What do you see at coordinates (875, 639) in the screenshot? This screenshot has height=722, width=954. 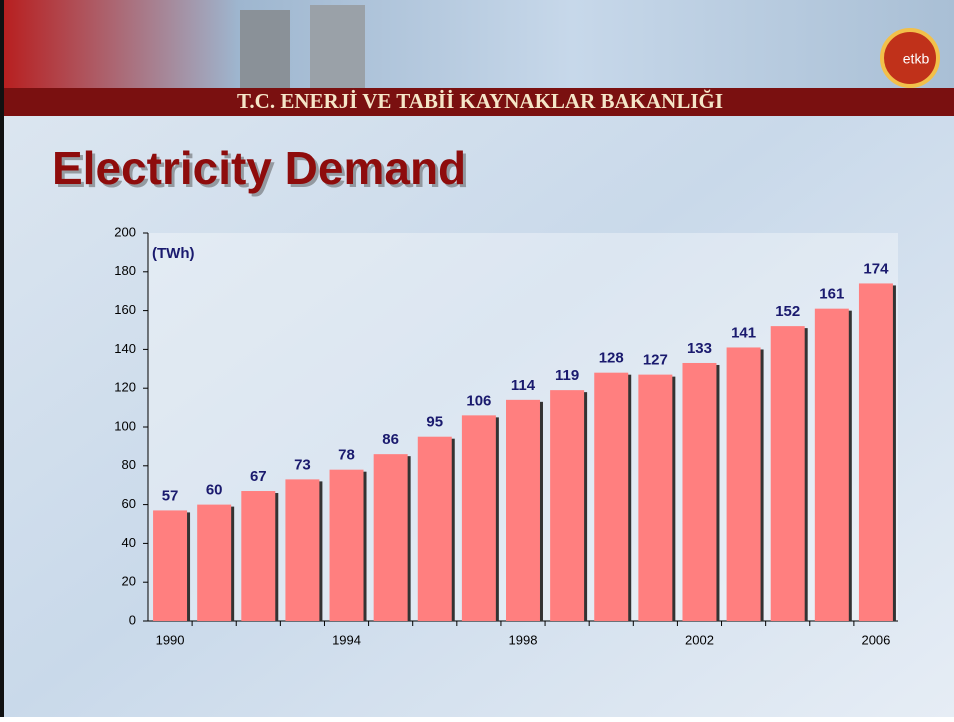 I see `x-tick-label: 2006` at bounding box center [875, 639].